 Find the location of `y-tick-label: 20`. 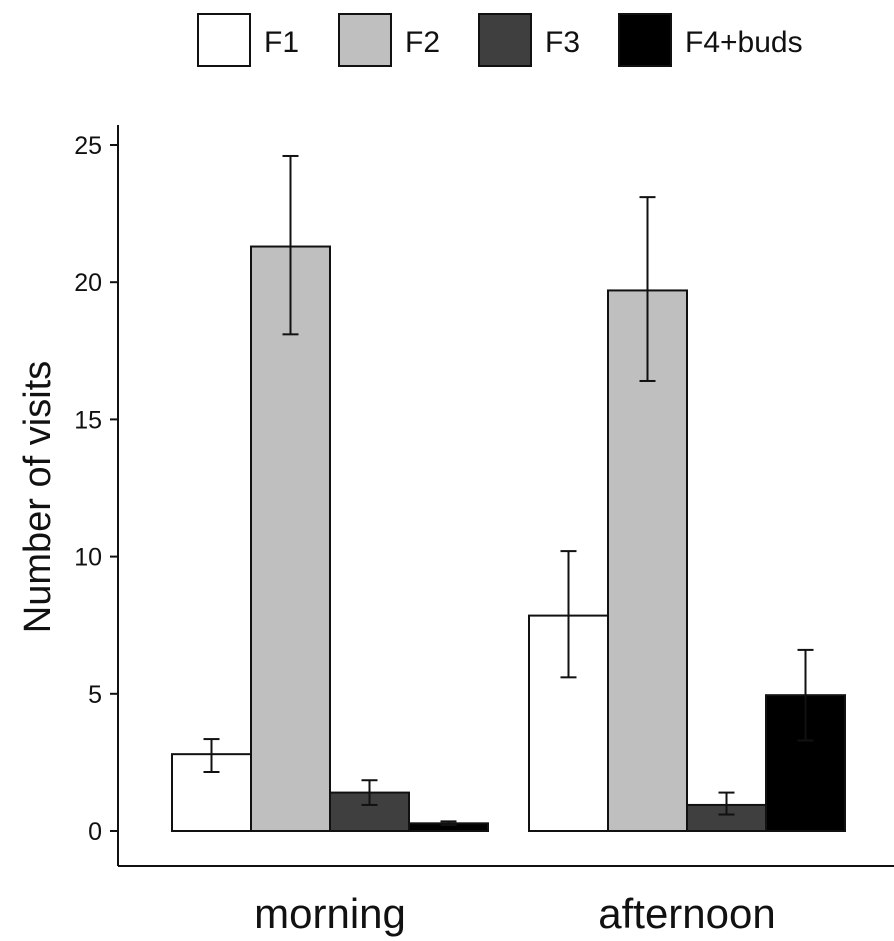

y-tick-label: 20 is located at coordinates (88, 283).